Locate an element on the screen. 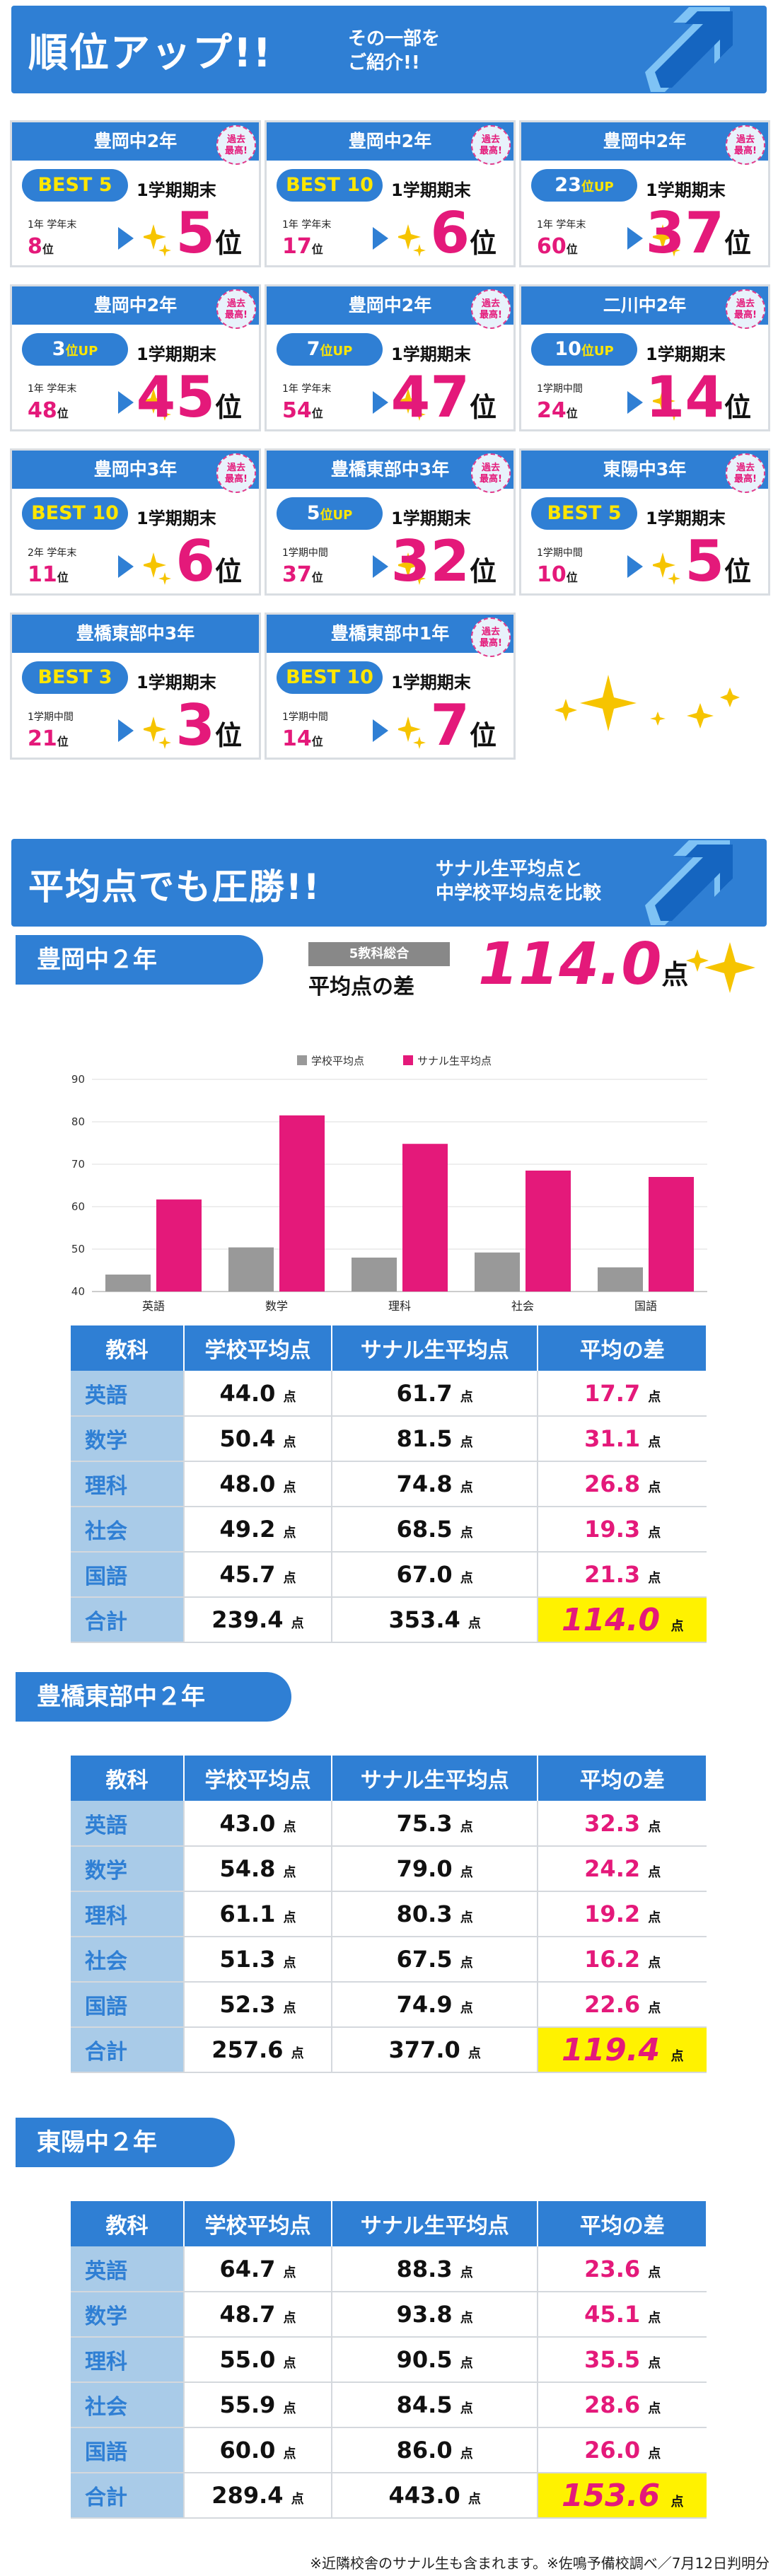 The width and height of the screenshot is (778, 2576). x-tick-label: 社会 is located at coordinates (522, 1306).